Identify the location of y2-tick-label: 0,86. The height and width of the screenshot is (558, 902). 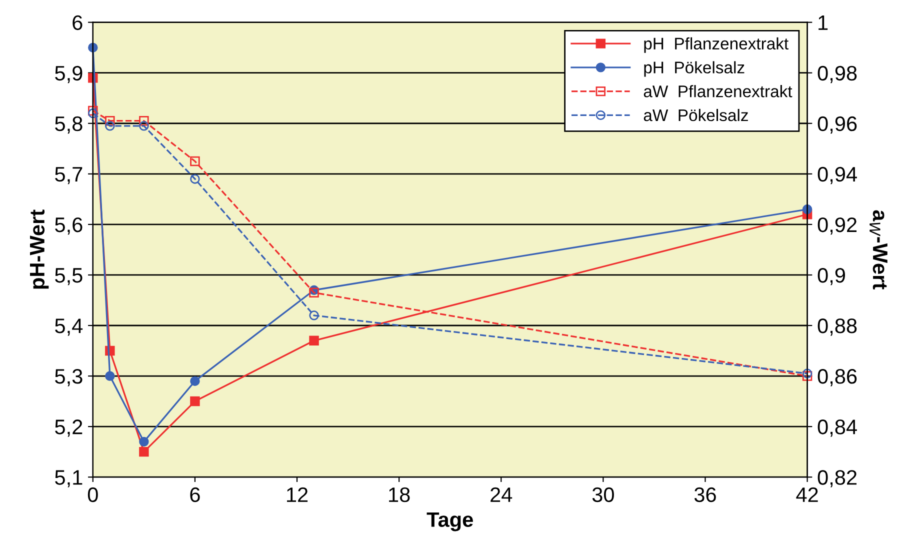
(837, 377).